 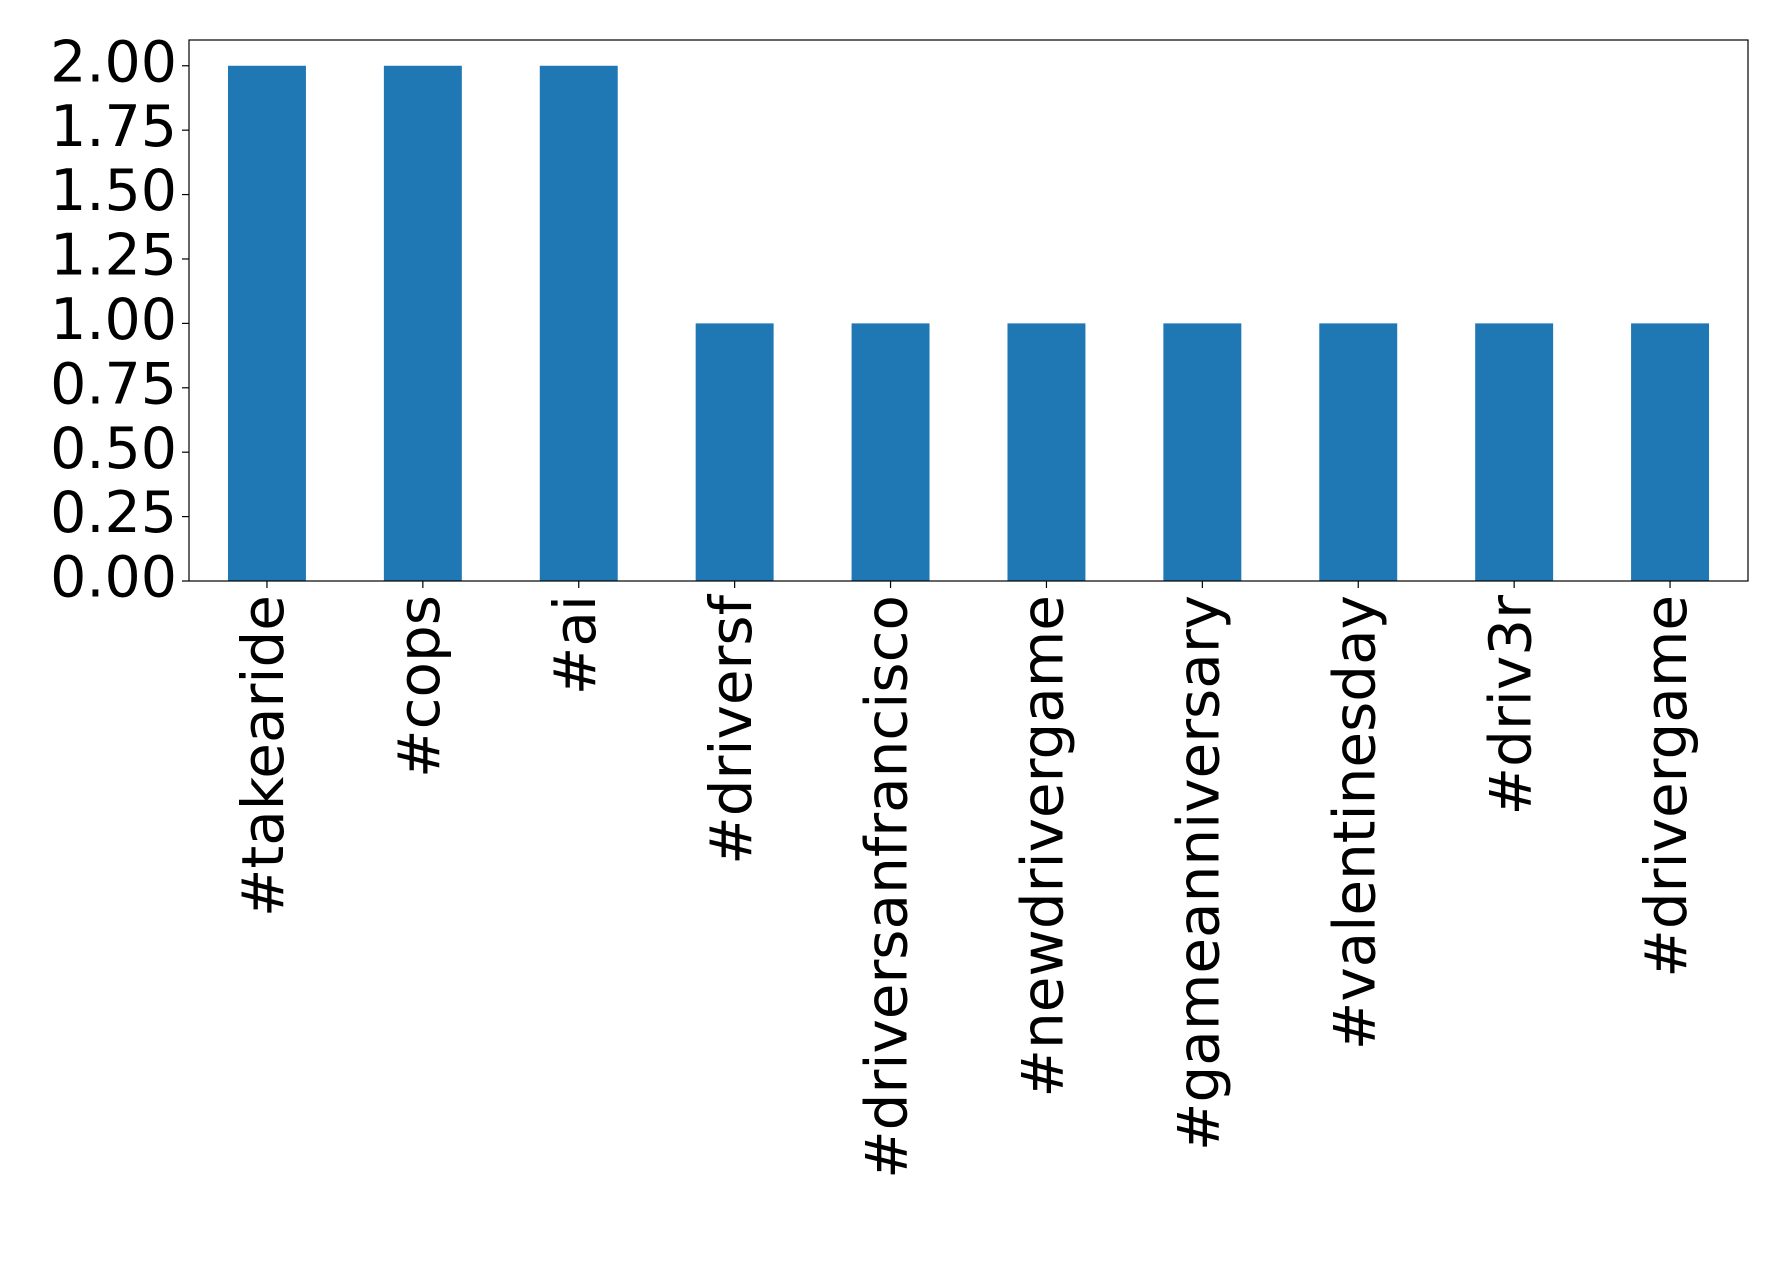 What do you see at coordinates (1510, 705) in the screenshot?
I see `x-tick-label: #driv3r` at bounding box center [1510, 705].